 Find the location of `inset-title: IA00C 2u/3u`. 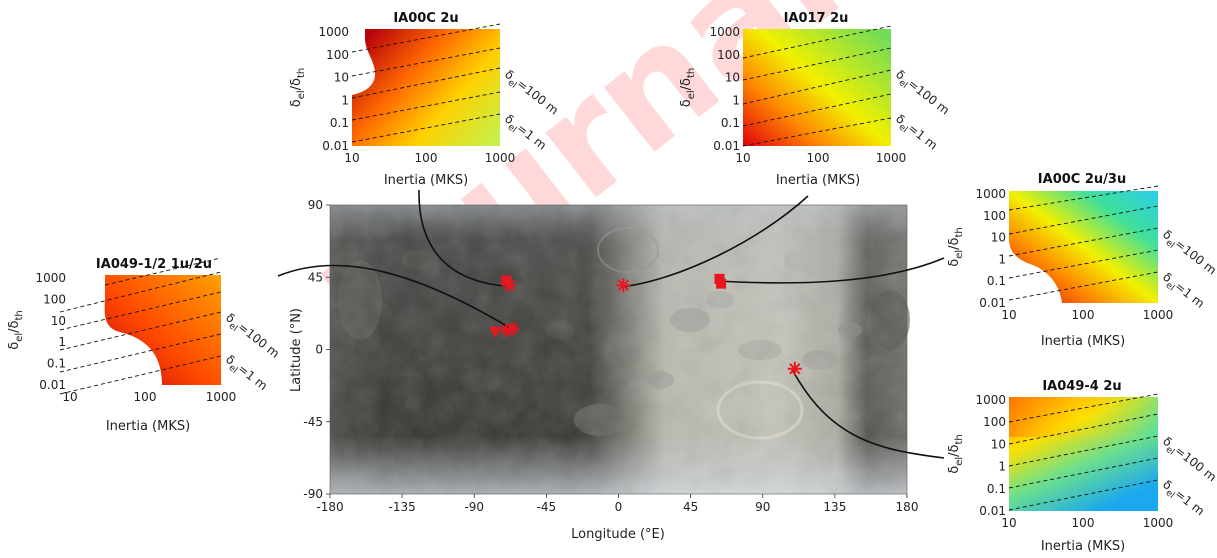

inset-title: IA00C 2u/3u is located at coordinates (1082, 179).